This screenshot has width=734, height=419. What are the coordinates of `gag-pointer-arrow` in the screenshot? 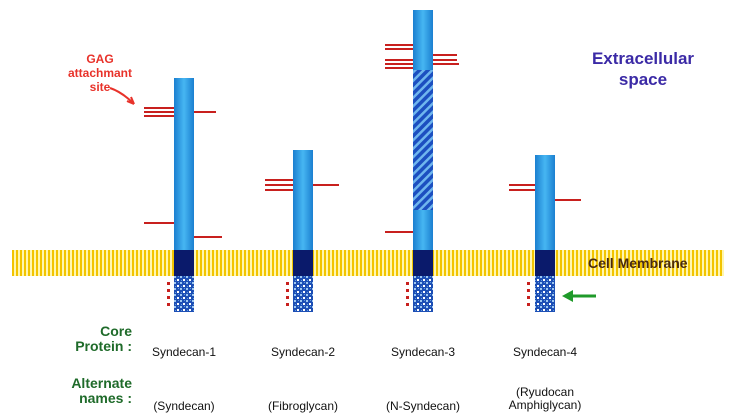 It's located at (122, 96).